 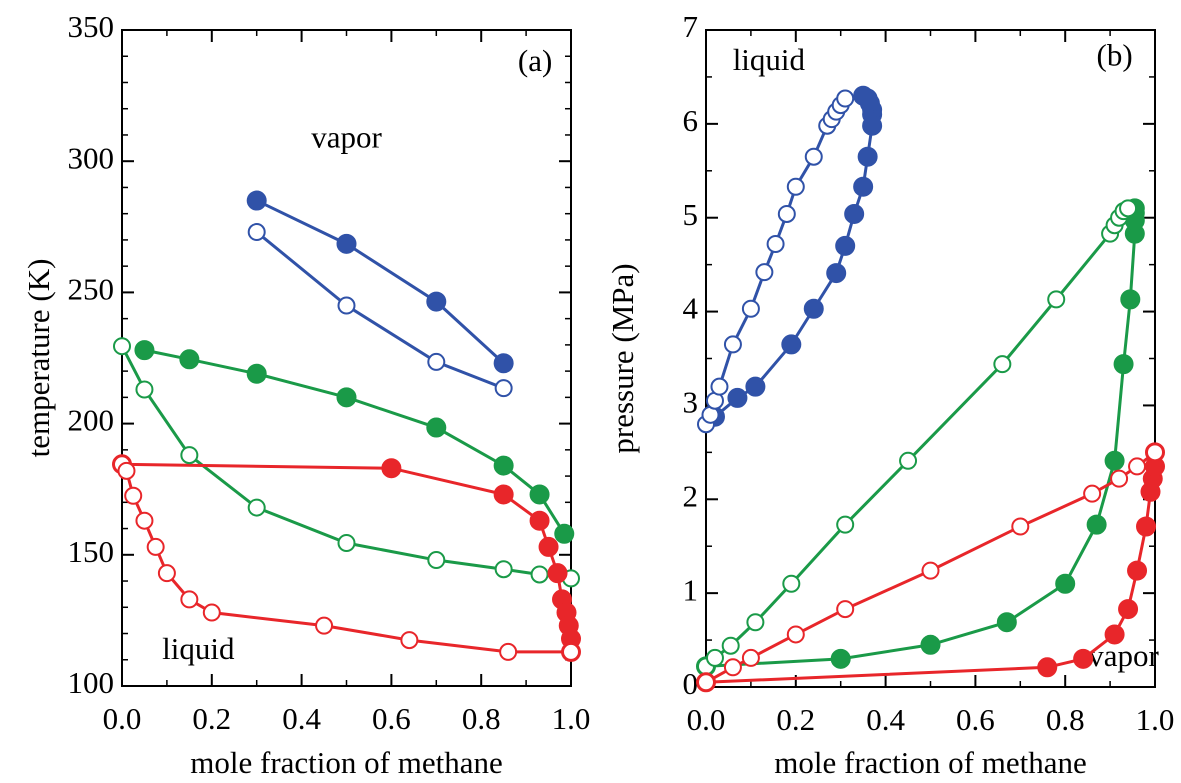 I want to click on y-axis-label: pressure (MPa), so click(x=622, y=358).